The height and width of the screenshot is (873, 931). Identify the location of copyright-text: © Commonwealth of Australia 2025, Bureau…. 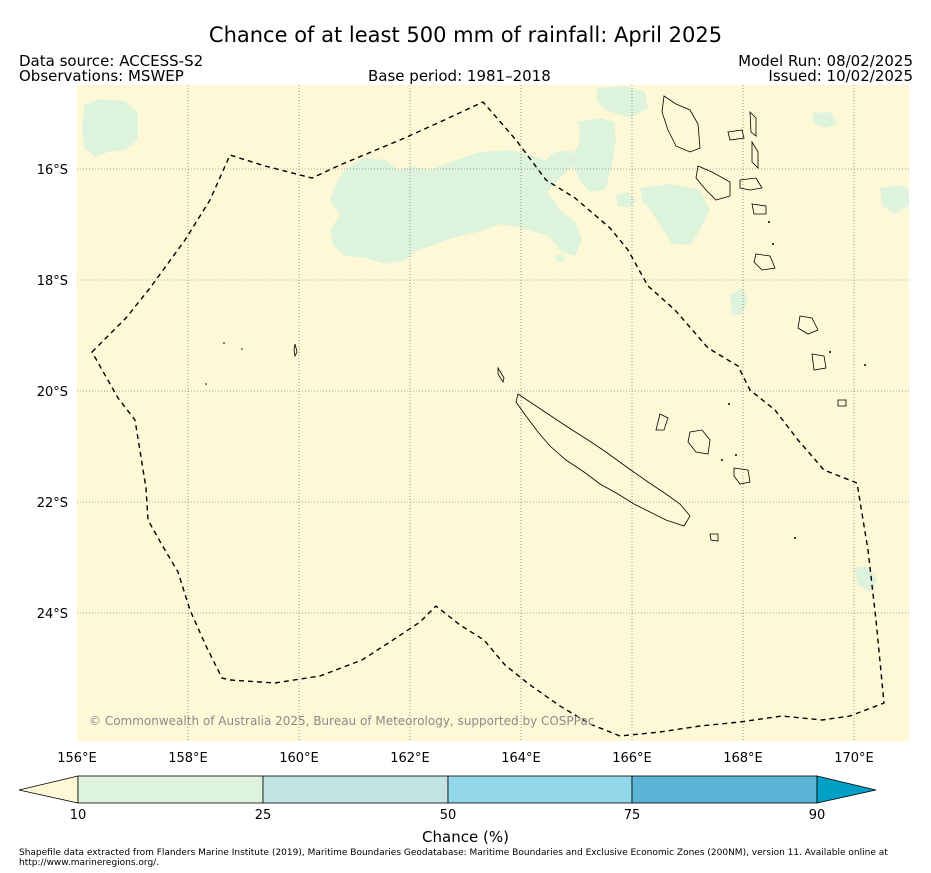
(342, 721).